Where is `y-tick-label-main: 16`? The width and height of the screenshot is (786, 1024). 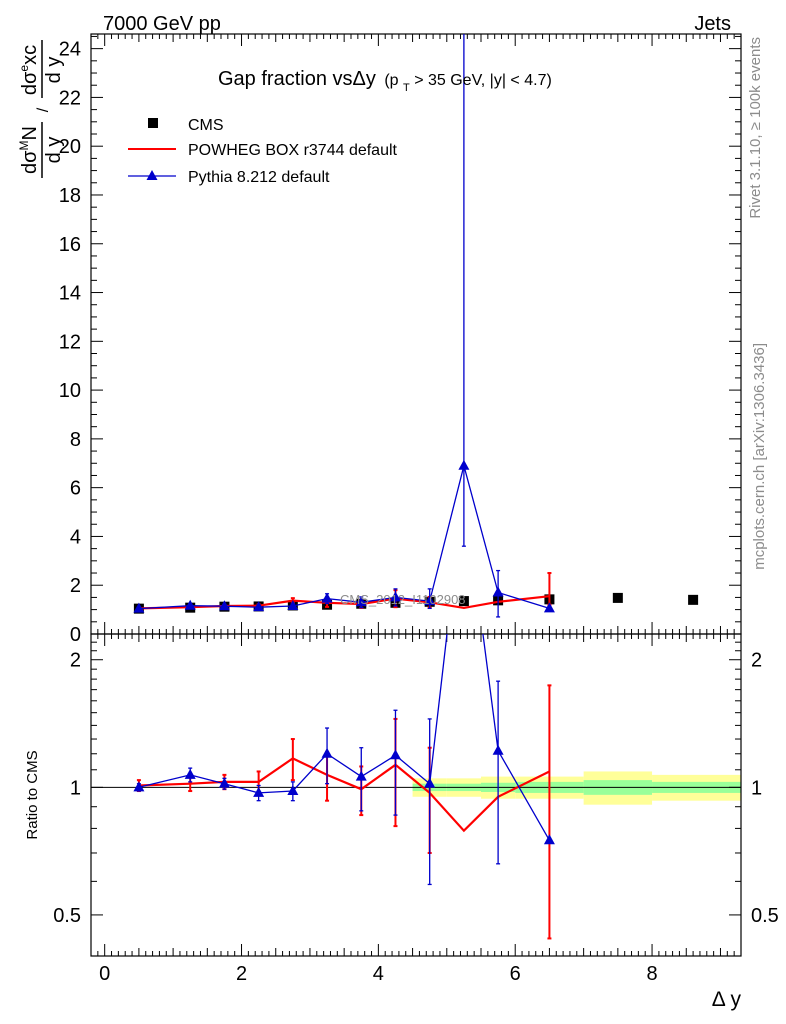
y-tick-label-main: 16 is located at coordinates (70, 245).